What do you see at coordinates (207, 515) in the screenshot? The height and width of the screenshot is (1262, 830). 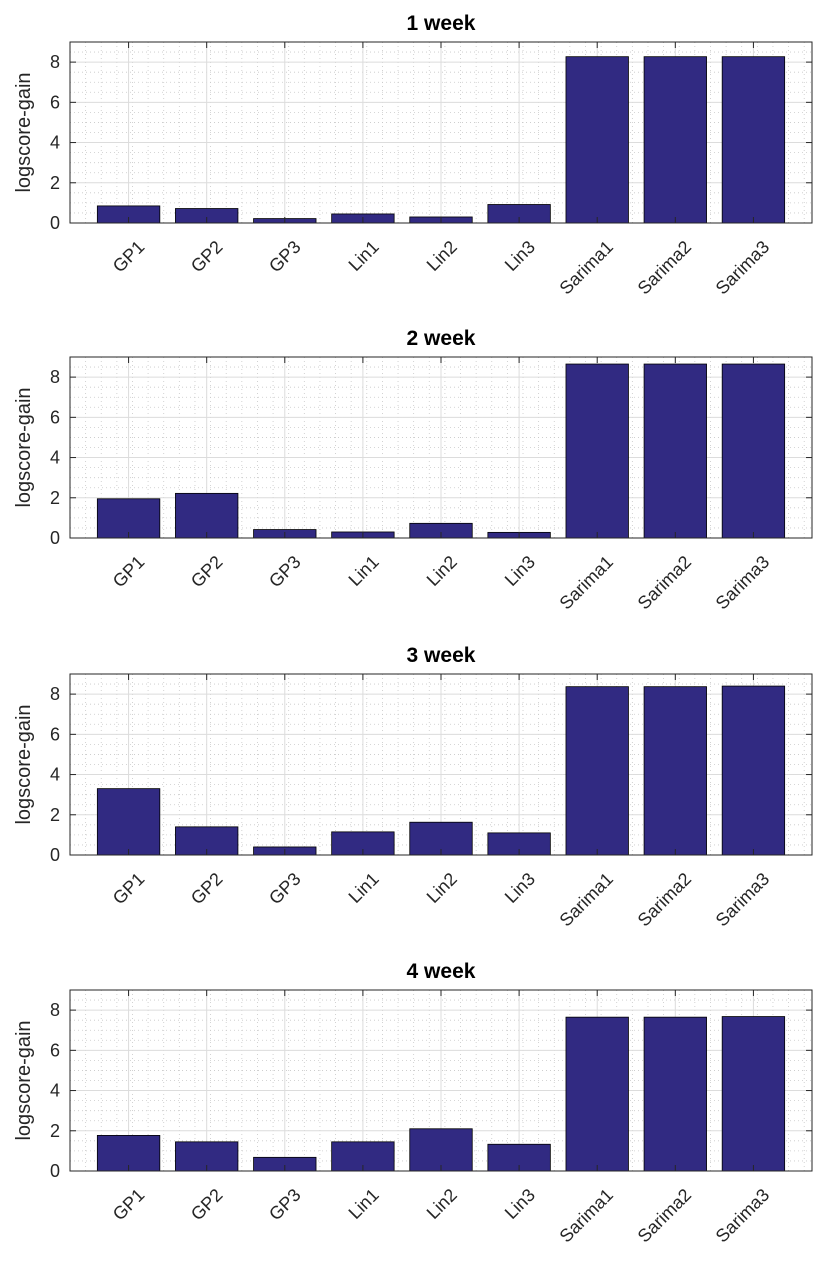 I see `bar-gp2` at bounding box center [207, 515].